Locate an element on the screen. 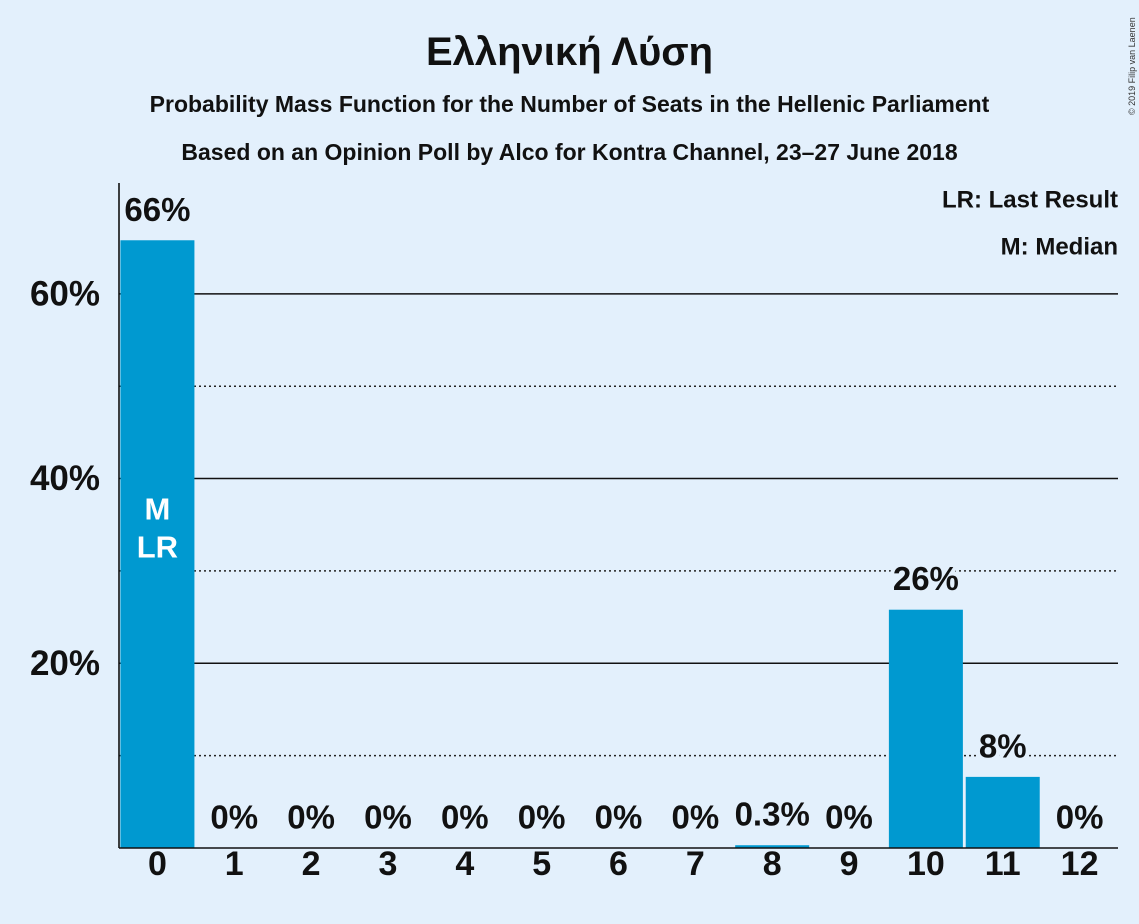 The image size is (1139, 924). value-label: 8% is located at coordinates (1003, 745).